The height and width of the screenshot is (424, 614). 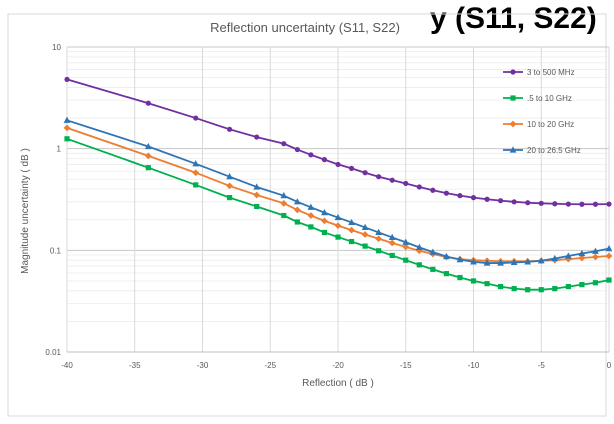 I want to click on x-tick-label: -35, so click(x=135, y=365).